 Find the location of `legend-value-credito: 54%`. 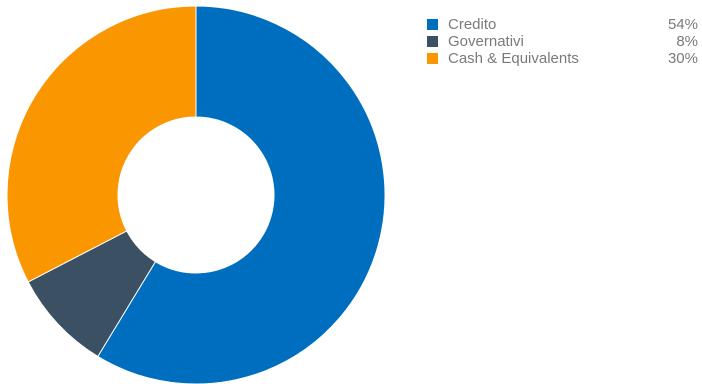

legend-value-credito: 54% is located at coordinates (682, 24).